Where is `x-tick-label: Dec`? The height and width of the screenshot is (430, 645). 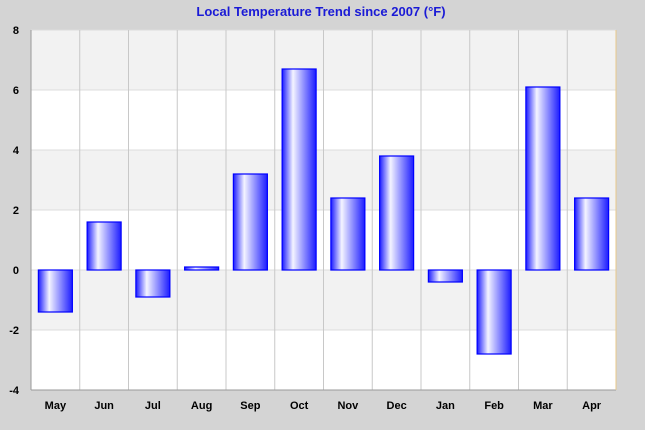
x-tick-label: Dec is located at coordinates (397, 406).